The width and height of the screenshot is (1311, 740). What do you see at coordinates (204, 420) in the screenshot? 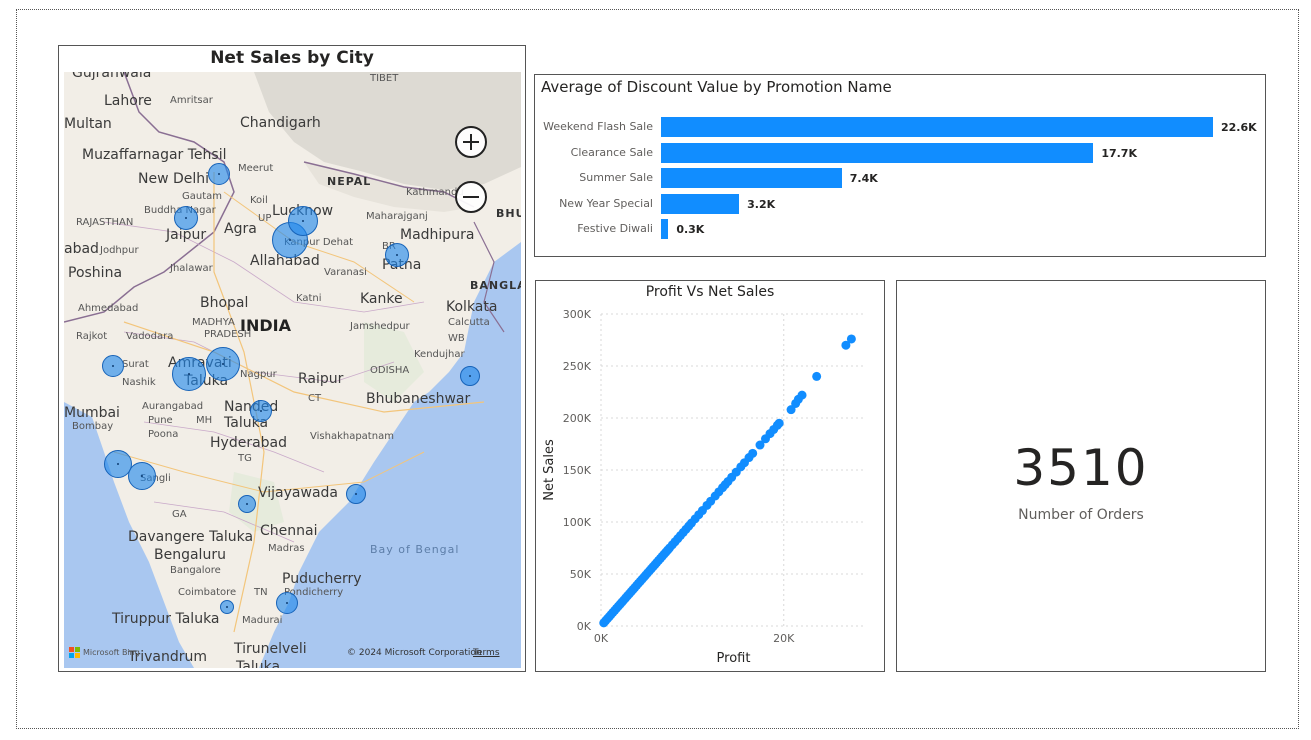
I see `place-label: MH` at bounding box center [204, 420].